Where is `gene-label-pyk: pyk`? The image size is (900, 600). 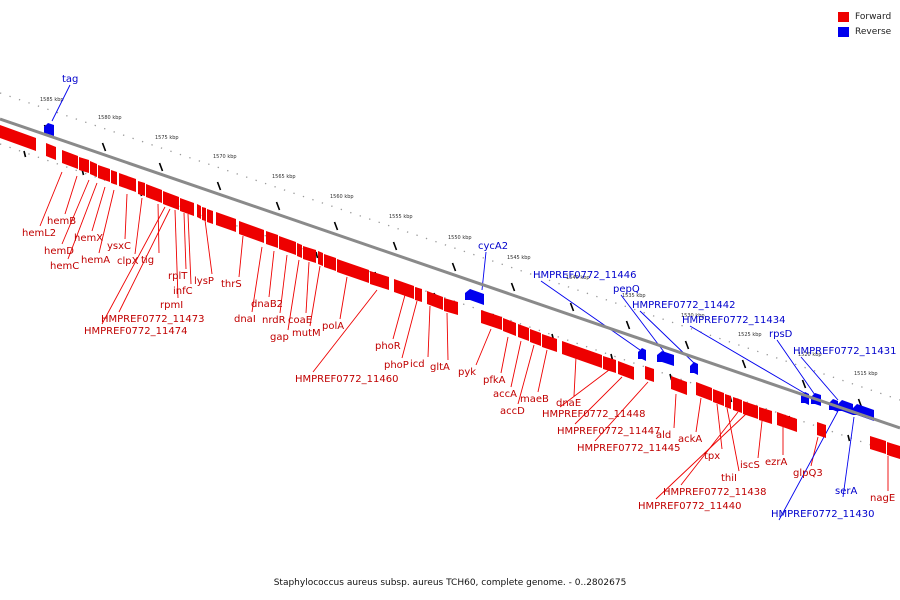 gene-label-pyk: pyk is located at coordinates (467, 372).